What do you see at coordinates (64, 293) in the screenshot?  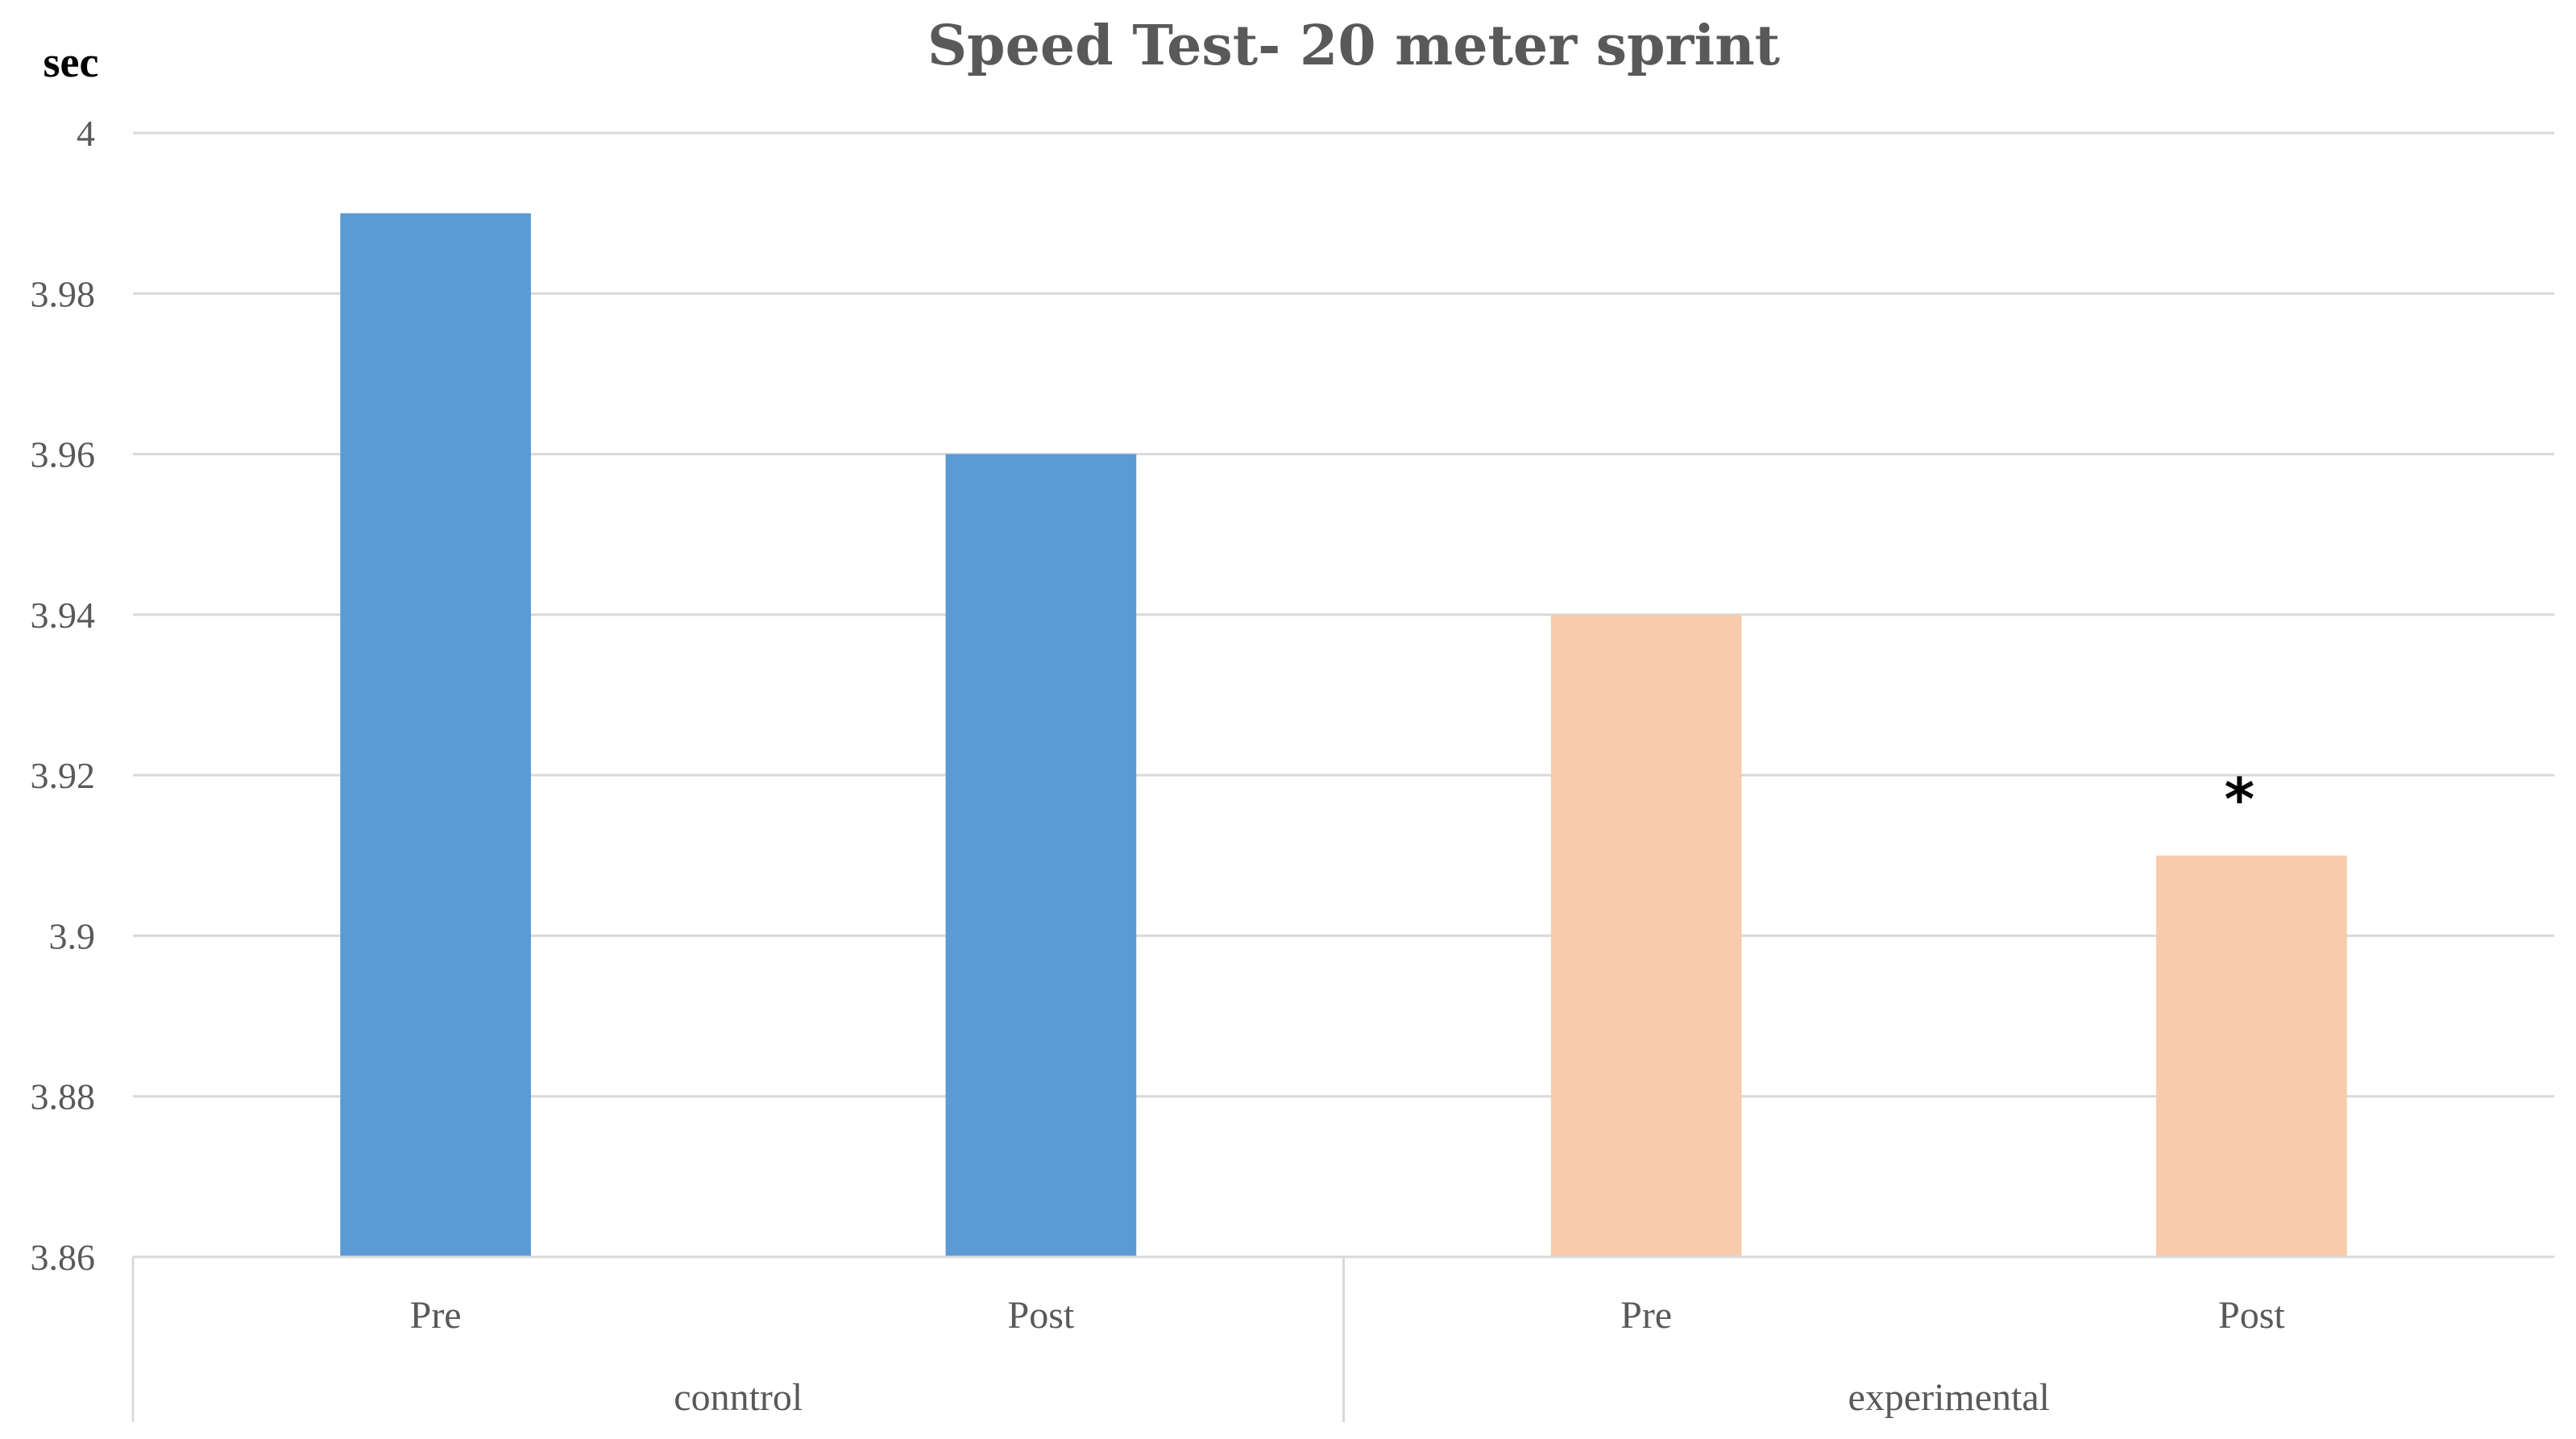 I see `y-tick-label: 3.98` at bounding box center [64, 293].